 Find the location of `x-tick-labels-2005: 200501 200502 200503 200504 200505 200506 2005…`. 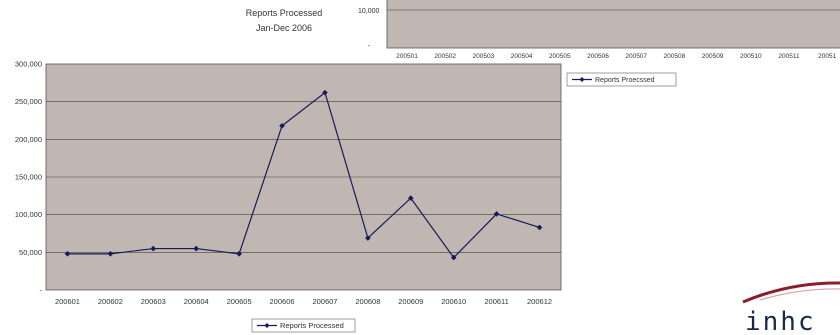

x-tick-labels-2005: 200501 200502 200503 200504 200505 200506 2005… is located at coordinates (616, 56).